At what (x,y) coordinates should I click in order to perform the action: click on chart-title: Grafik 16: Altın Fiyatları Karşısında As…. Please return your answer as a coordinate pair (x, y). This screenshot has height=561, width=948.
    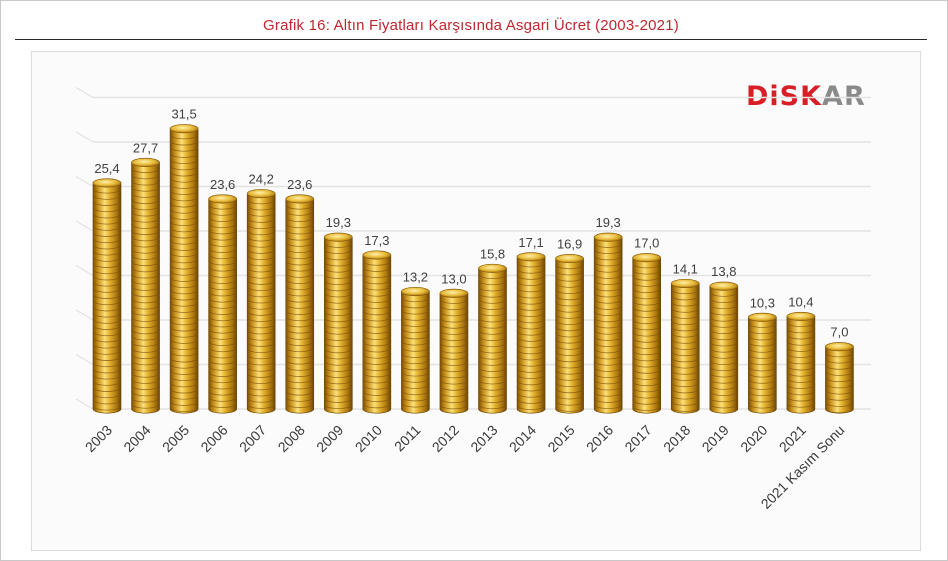
    Looking at the image, I should click on (471, 25).